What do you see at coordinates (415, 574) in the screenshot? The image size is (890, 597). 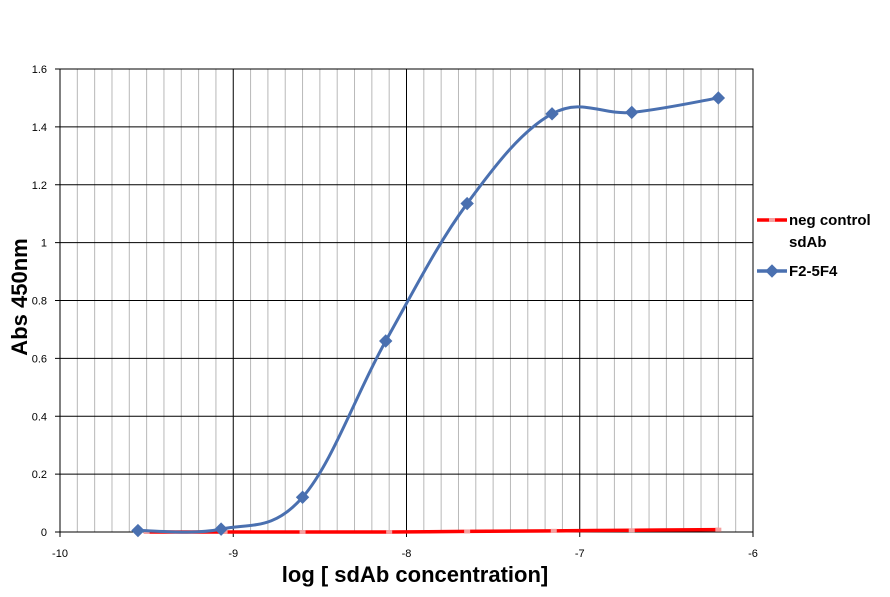 I see `x-axis-title: log [ sdAb concentration]` at bounding box center [415, 574].